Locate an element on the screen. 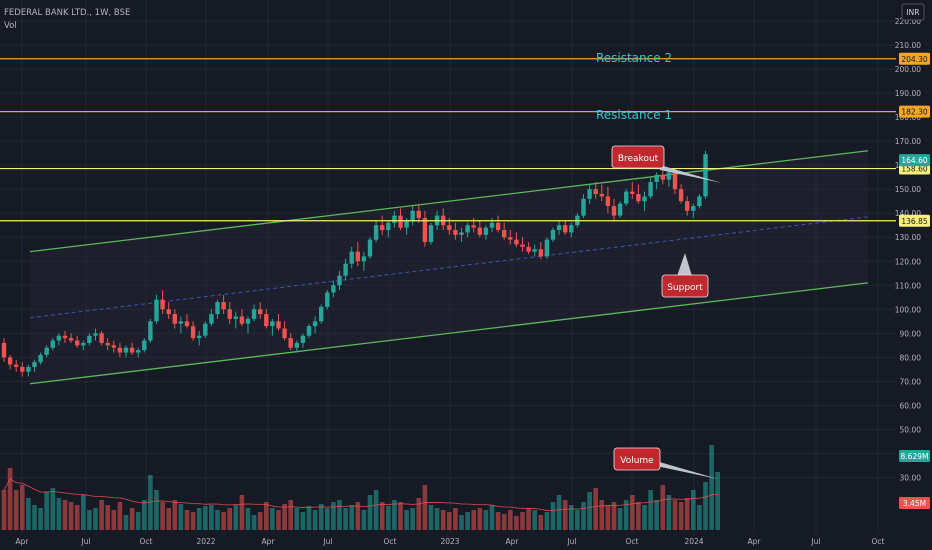  resistance-2-label: Resistance 2 is located at coordinates (634, 58).